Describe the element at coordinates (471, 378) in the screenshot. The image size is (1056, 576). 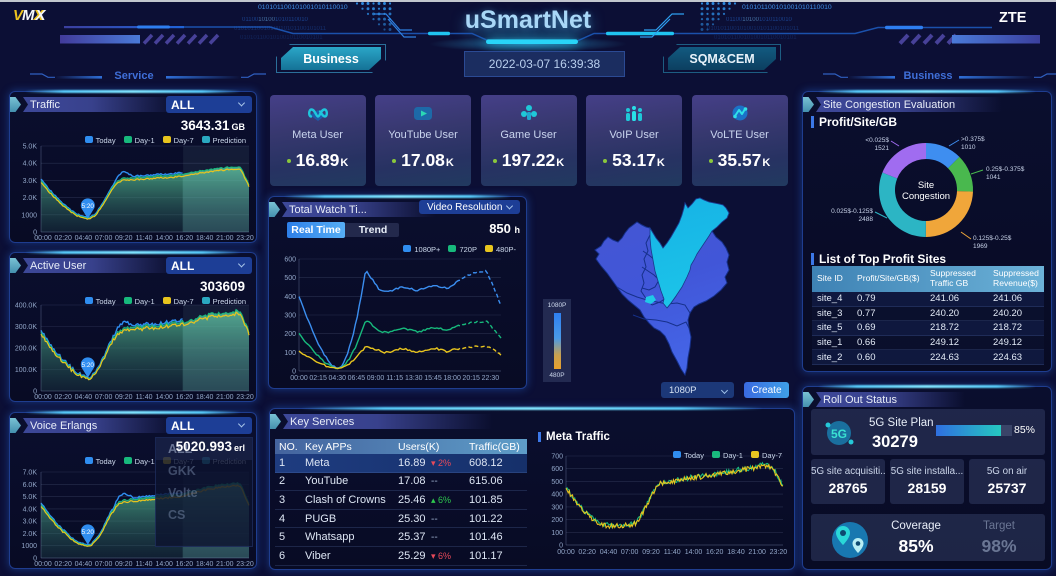
I see `svg-text: 20:15` at that location.